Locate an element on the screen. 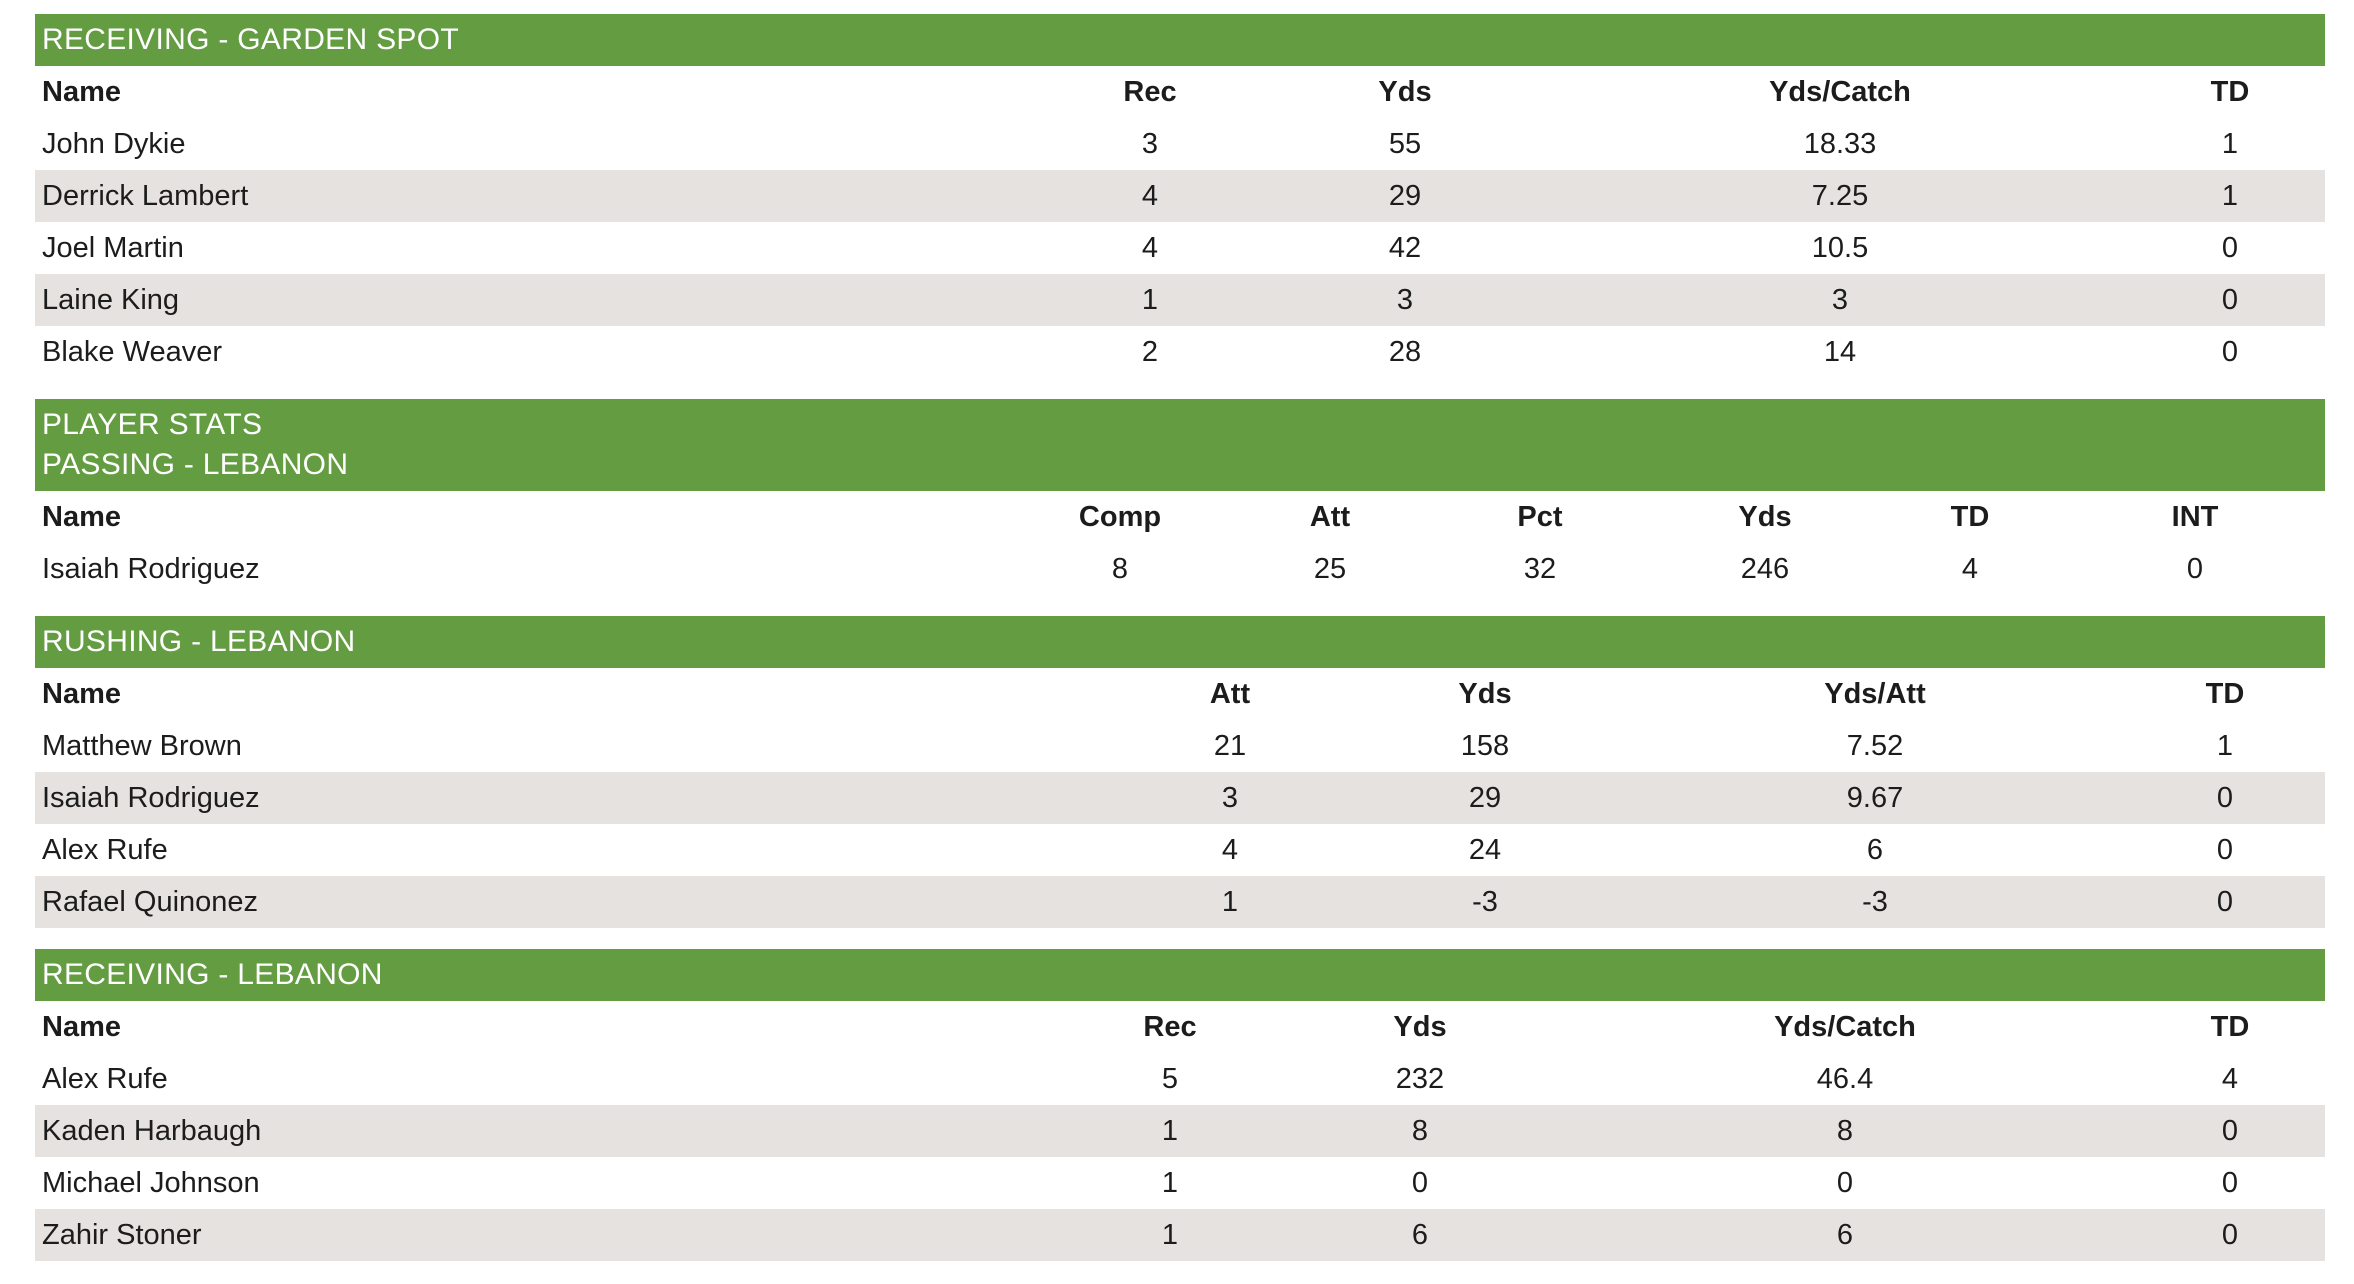  player-name: Derrick Lambert is located at coordinates (535, 196).